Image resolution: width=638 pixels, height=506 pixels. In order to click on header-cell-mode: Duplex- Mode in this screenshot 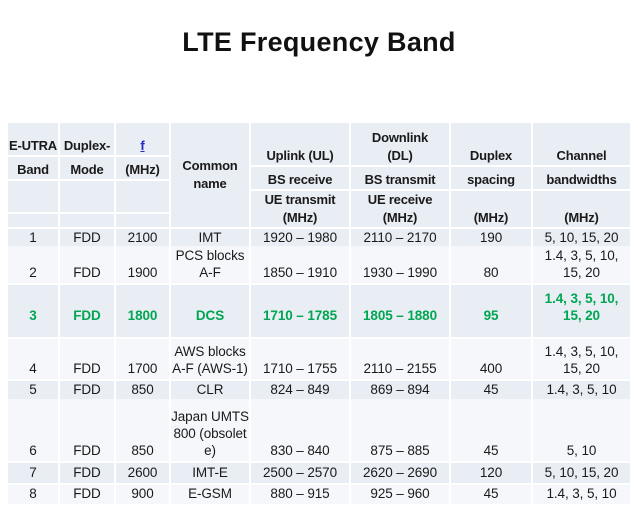, I will do `click(87, 175)`.